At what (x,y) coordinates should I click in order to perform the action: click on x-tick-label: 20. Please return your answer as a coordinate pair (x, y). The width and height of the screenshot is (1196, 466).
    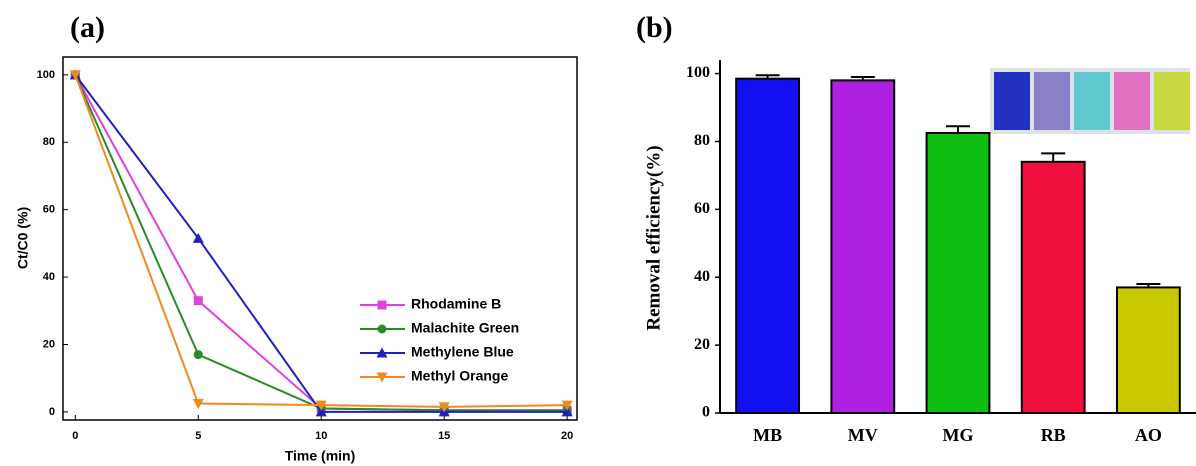
    Looking at the image, I should click on (567, 436).